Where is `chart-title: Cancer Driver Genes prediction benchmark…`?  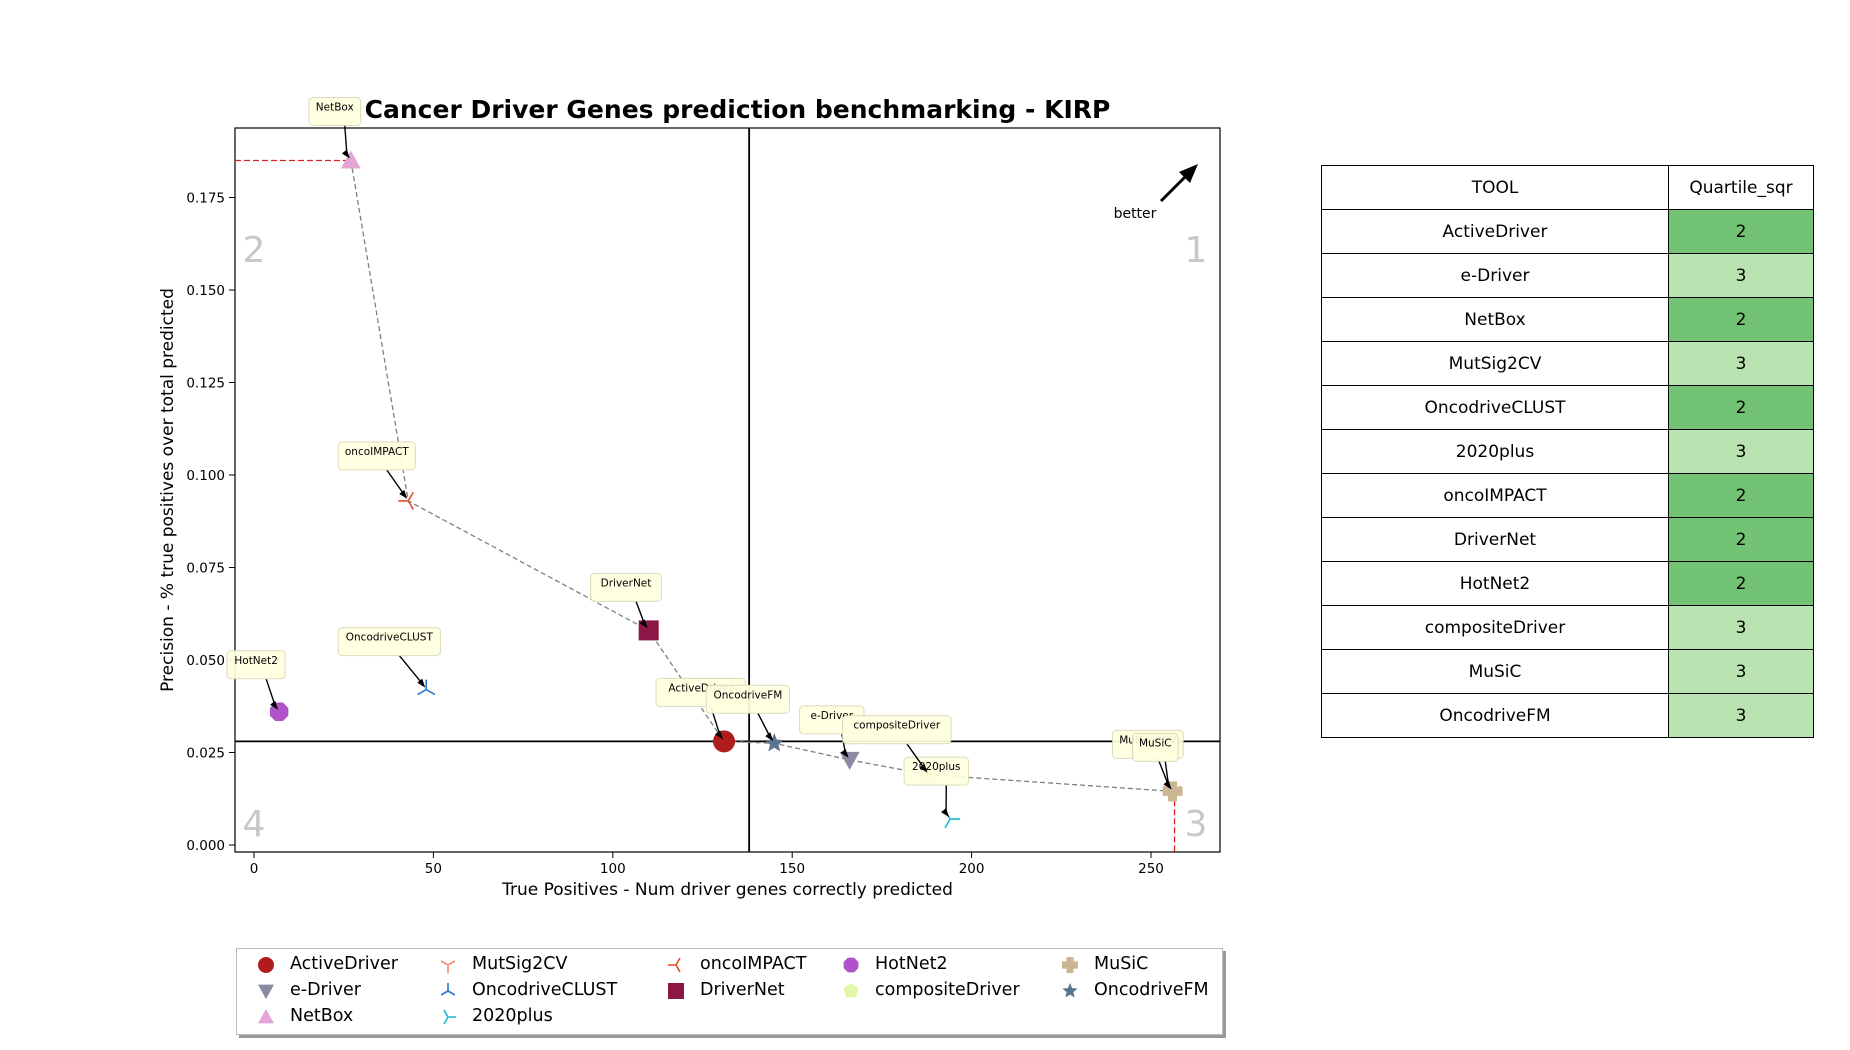 chart-title: Cancer Driver Genes prediction benchmark… is located at coordinates (738, 109).